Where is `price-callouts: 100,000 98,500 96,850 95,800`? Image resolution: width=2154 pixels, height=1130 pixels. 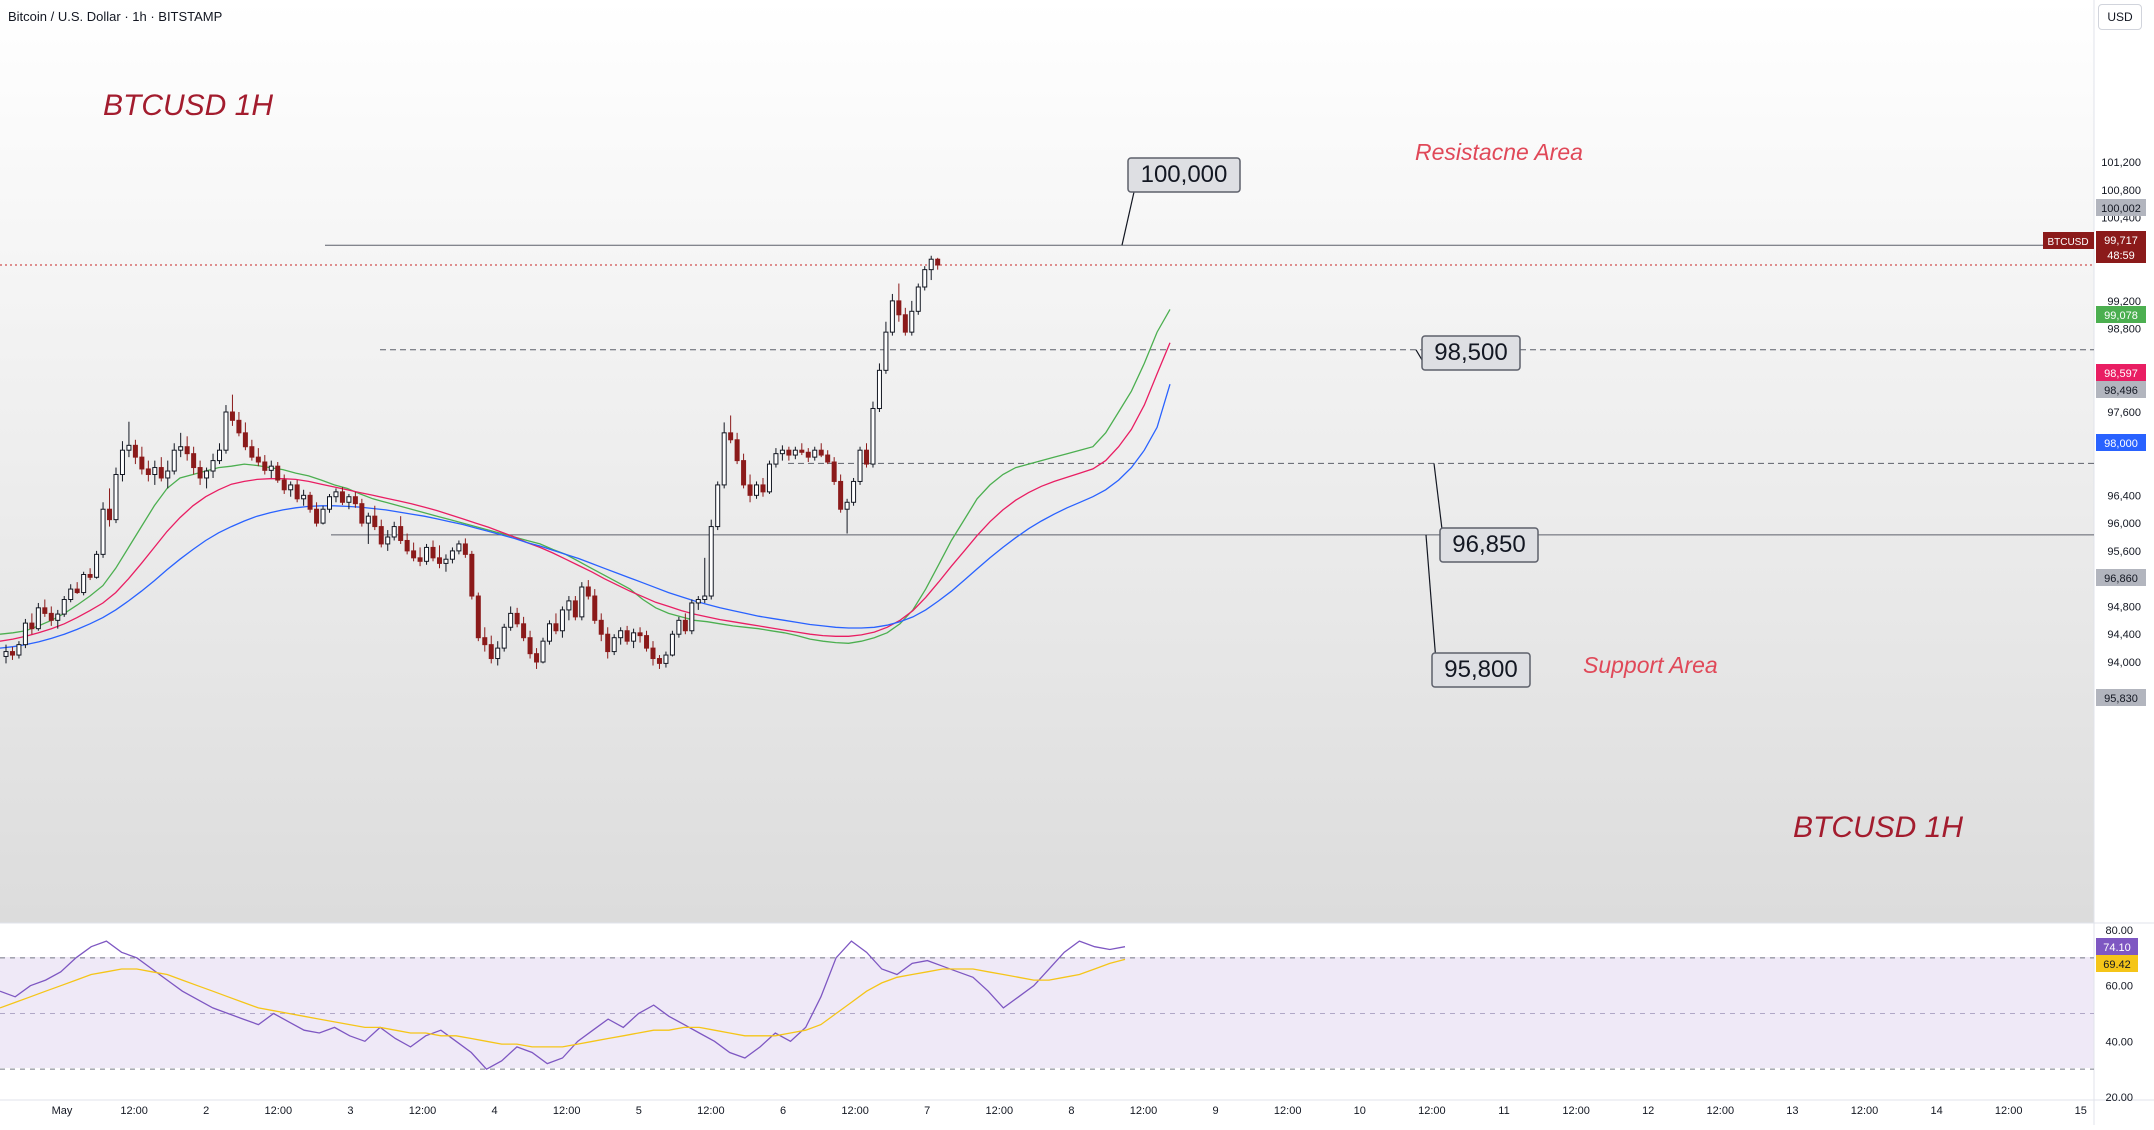 price-callouts: 100,000 98,500 96,850 95,800 is located at coordinates (1330, 422).